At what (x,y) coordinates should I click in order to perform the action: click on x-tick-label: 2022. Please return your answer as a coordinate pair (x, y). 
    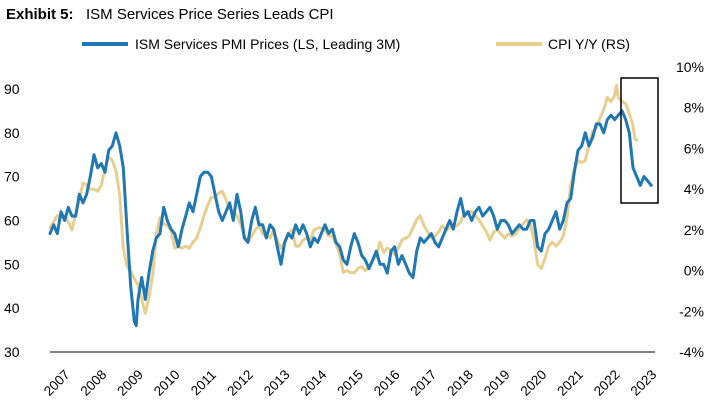
    Looking at the image, I should click on (607, 383).